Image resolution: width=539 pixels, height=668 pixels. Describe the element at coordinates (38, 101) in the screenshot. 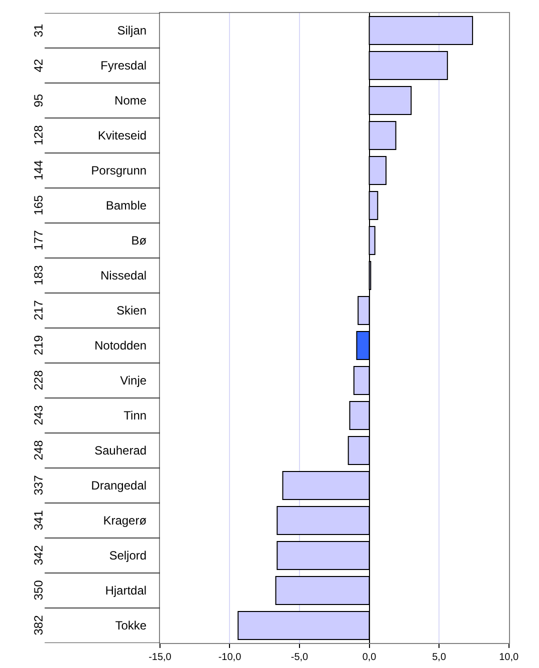

I see `text: 95` at that location.